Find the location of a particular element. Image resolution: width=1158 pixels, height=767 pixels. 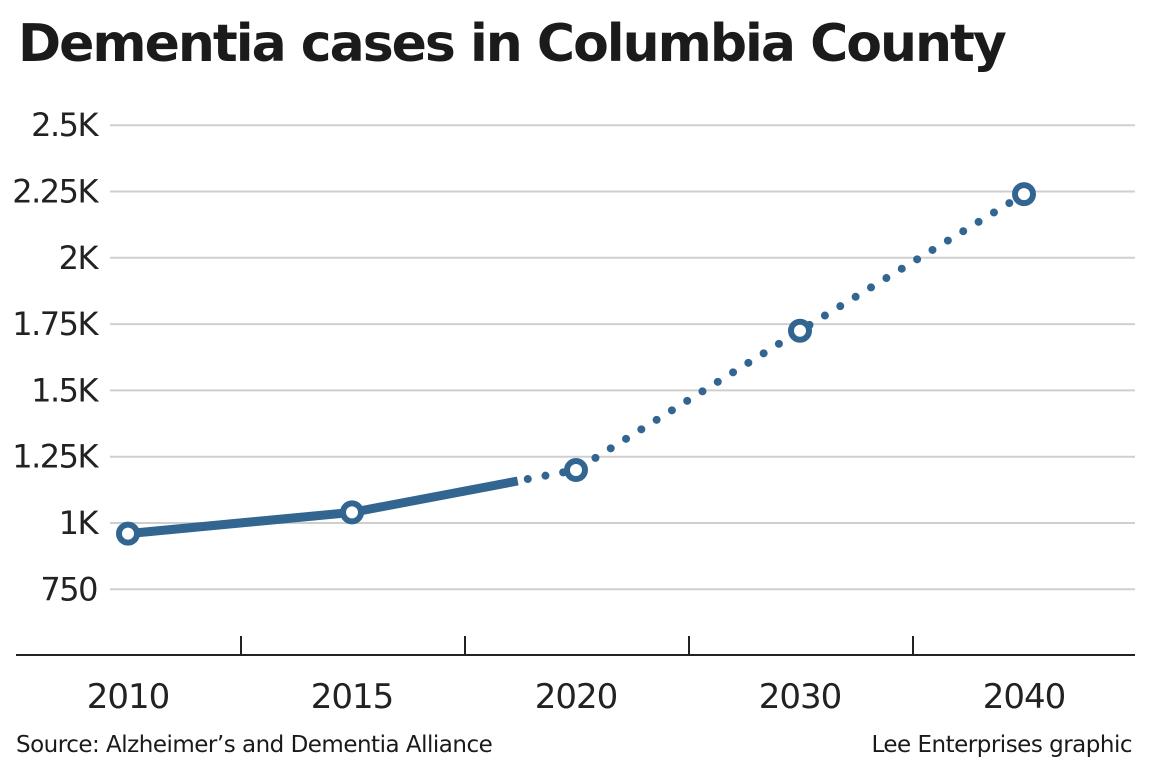

data-point-2015 is located at coordinates (352, 512).